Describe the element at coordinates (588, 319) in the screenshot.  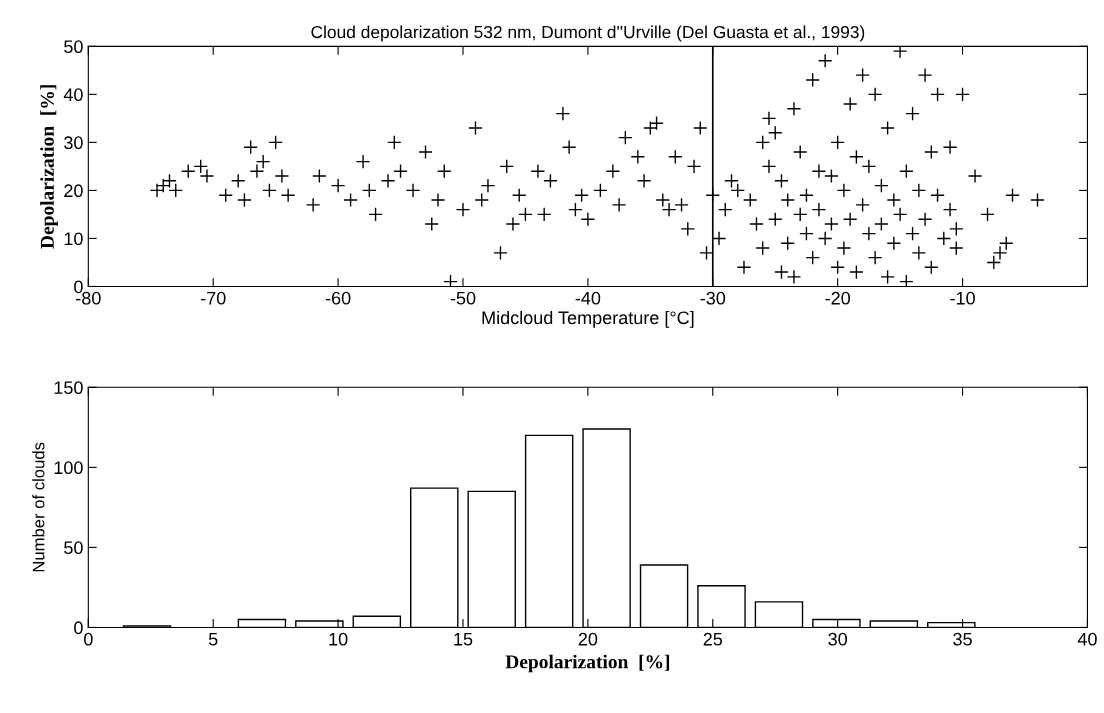
I see `x-axis-title: Midcloud Temperature [°C]` at that location.